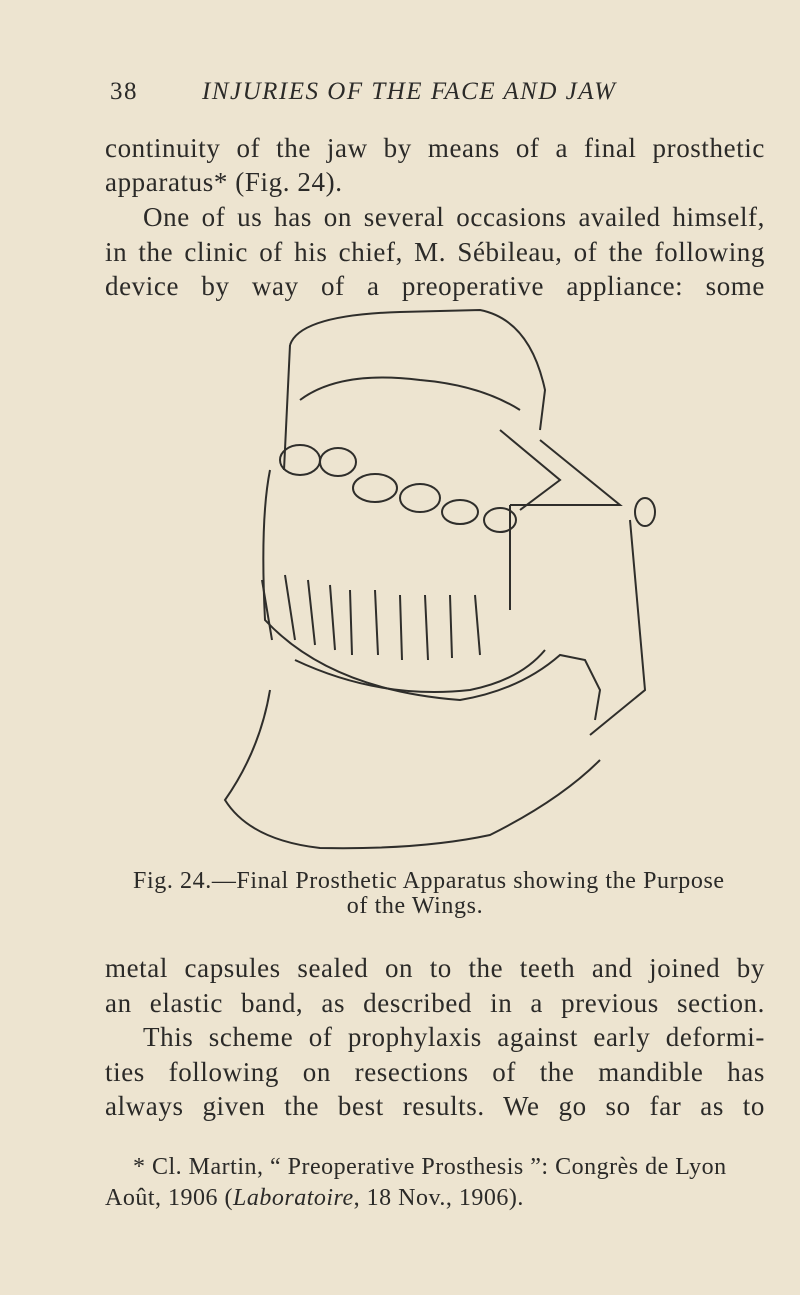  What do you see at coordinates (124, 91) in the screenshot?
I see `page-number: 38` at bounding box center [124, 91].